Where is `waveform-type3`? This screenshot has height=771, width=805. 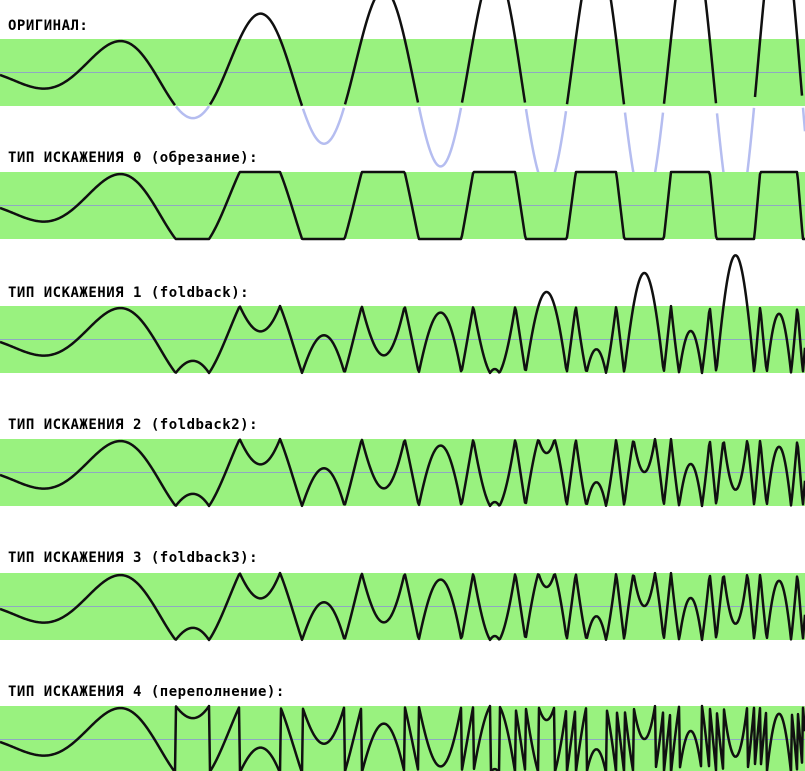 waveform-type3 is located at coordinates (402, 606).